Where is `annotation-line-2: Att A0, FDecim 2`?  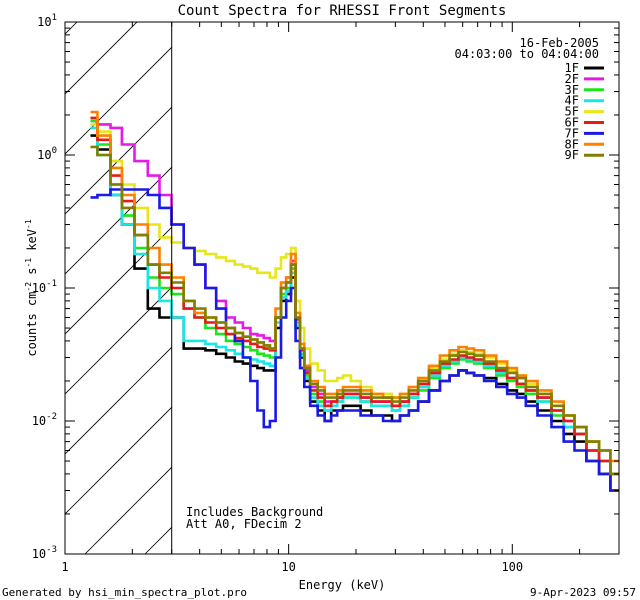 annotation-line-2: Att A0, FDecim 2 is located at coordinates (244, 524).